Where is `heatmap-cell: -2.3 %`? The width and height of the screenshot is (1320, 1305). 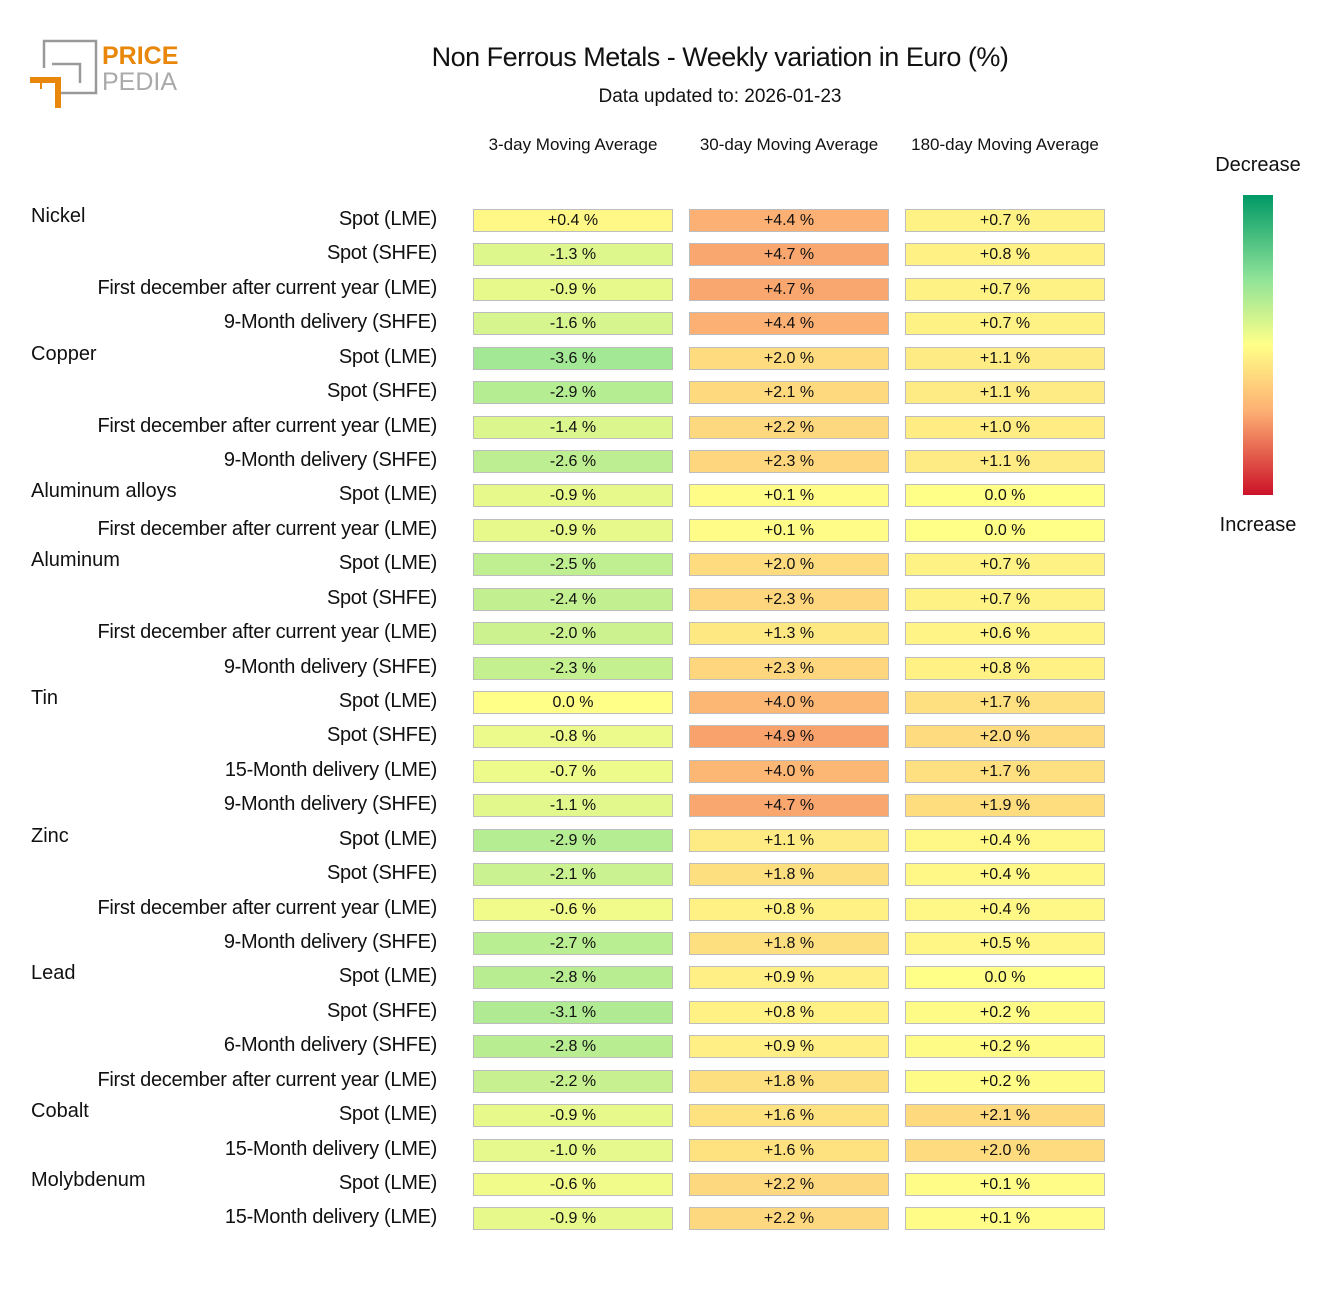
heatmap-cell: -2.3 % is located at coordinates (573, 668).